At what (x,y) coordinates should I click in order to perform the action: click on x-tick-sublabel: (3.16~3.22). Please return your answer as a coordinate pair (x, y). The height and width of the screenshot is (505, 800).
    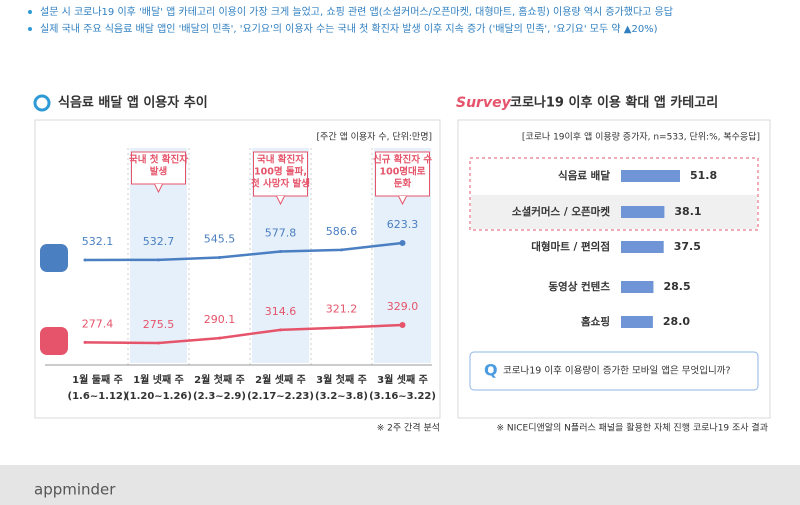
    Looking at the image, I should click on (402, 396).